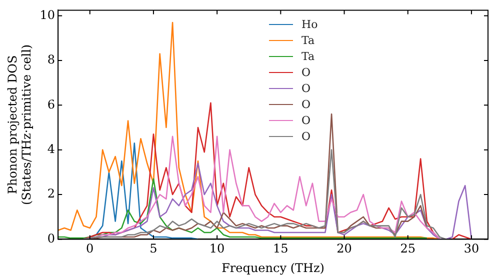  I want to click on x-axis-title: Frequency (THz), so click(273, 267).